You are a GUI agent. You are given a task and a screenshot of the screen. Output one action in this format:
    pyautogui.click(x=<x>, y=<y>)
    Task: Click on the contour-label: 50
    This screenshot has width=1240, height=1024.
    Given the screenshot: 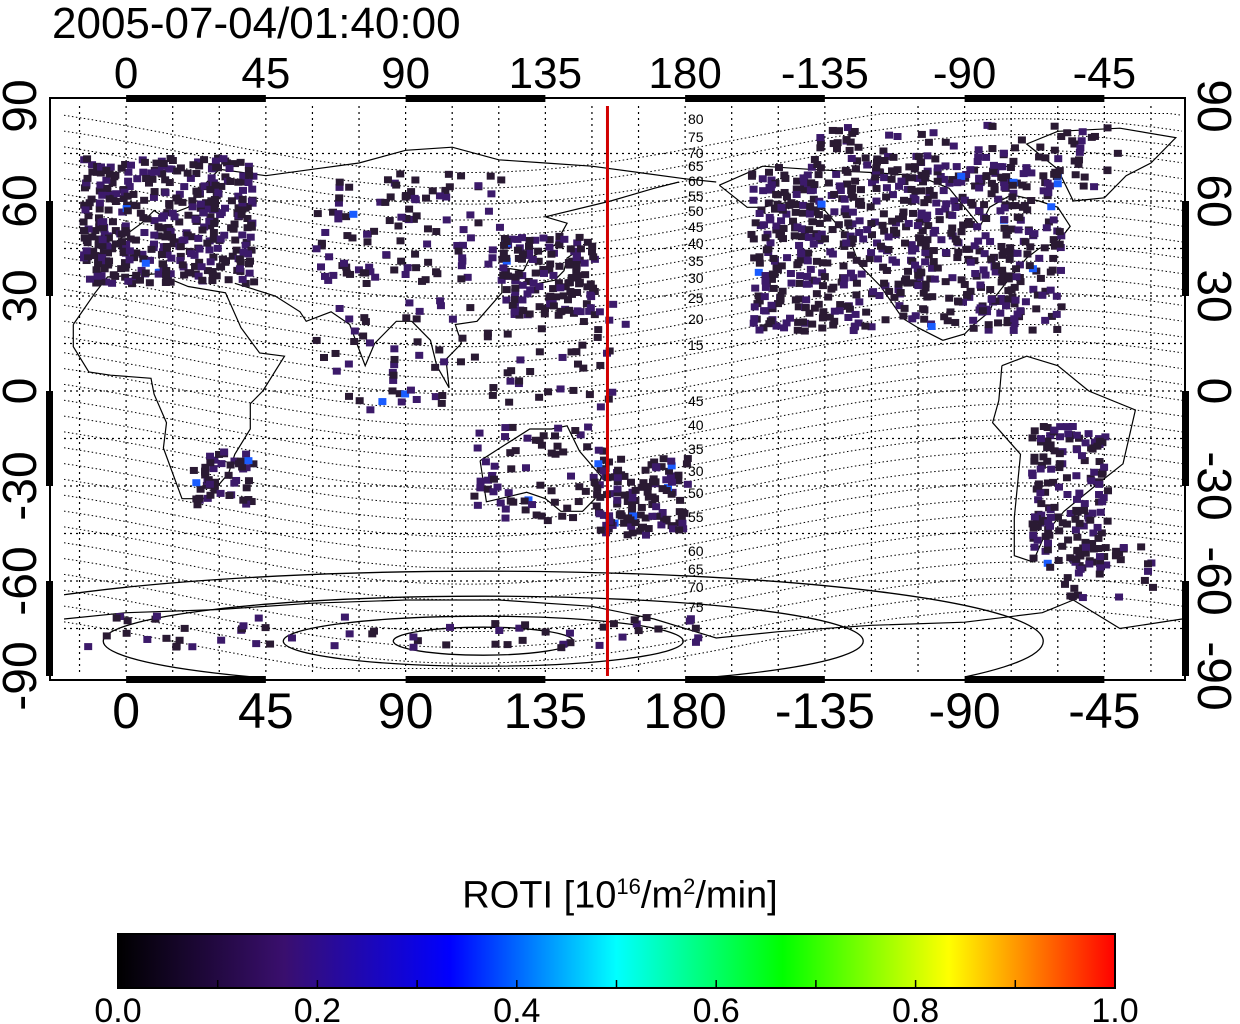 What is the action you would take?
    pyautogui.click(x=696, y=211)
    